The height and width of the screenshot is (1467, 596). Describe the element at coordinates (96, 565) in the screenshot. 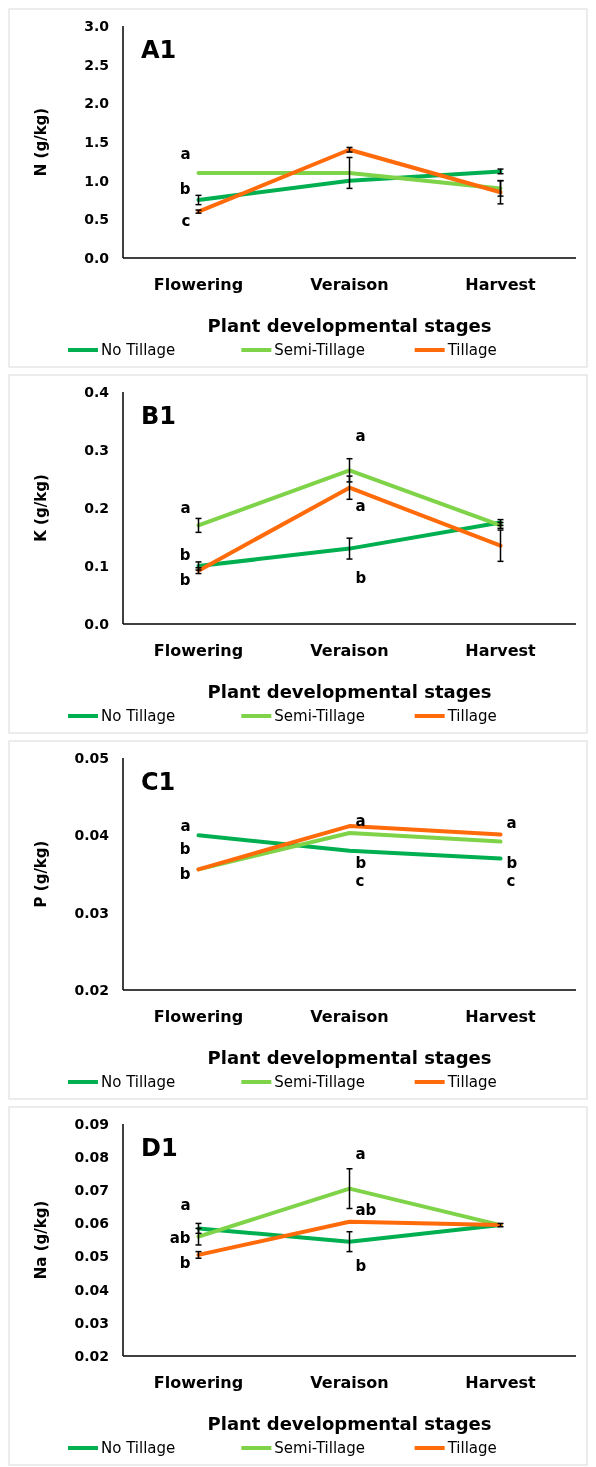

I see `y-tick-label: 0.1` at that location.